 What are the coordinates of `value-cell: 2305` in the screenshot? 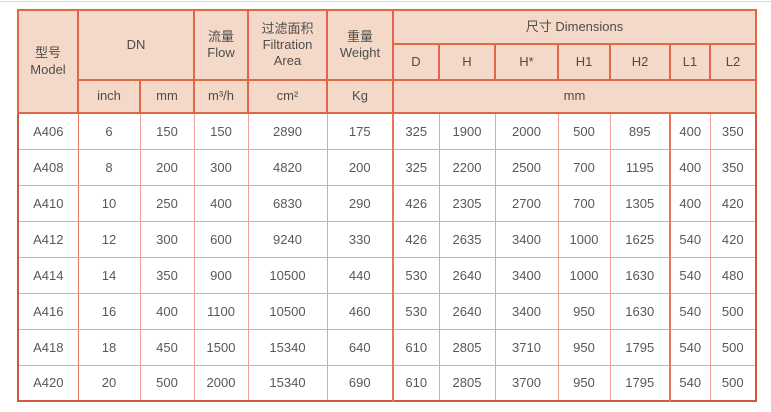 It's located at (467, 203).